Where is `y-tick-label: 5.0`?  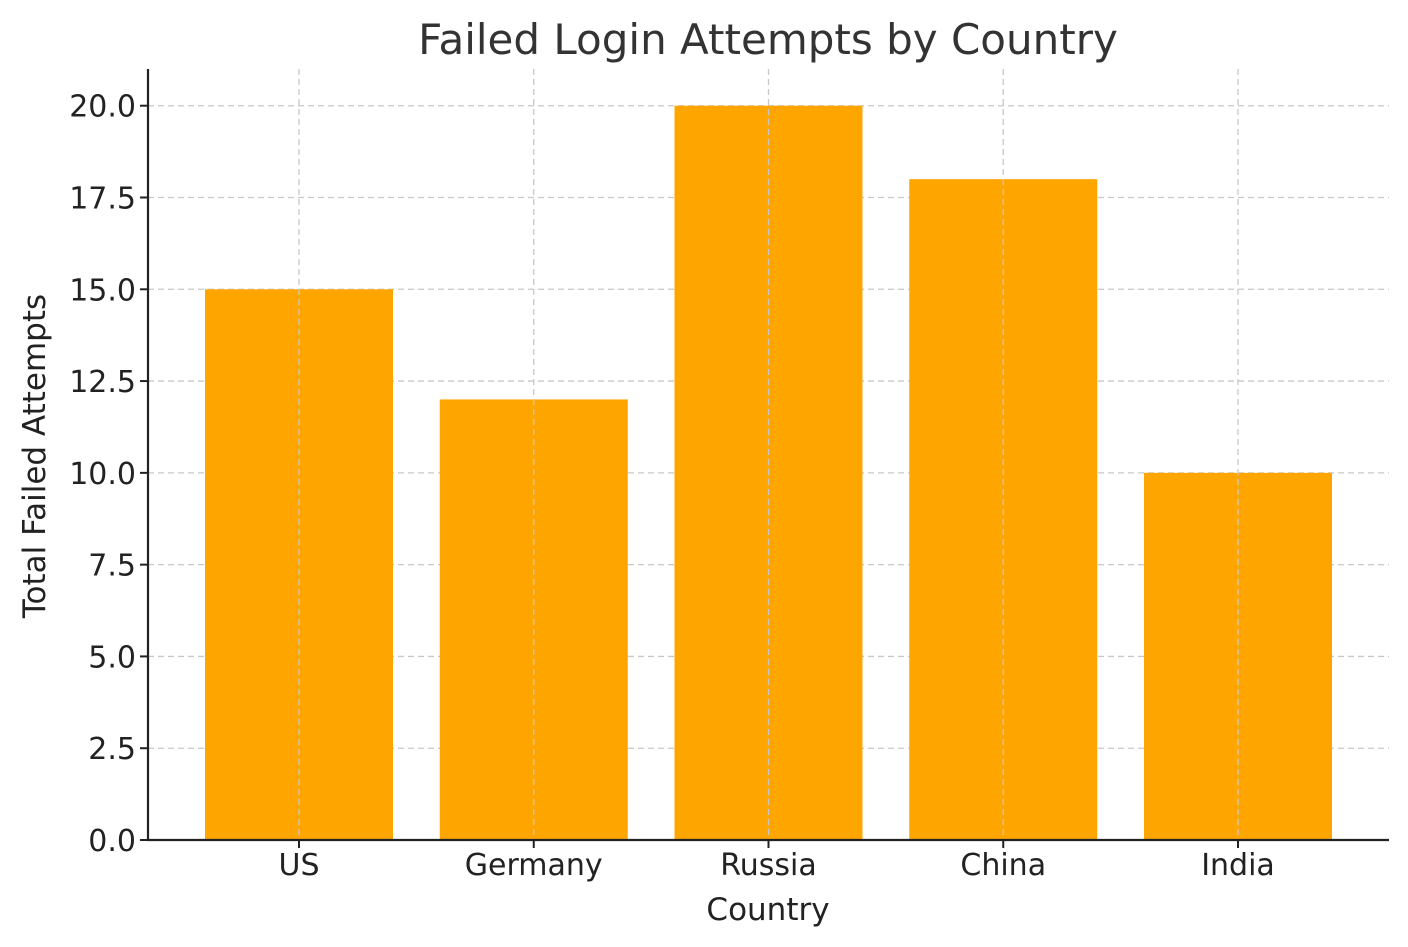
y-tick-label: 5.0 is located at coordinates (112, 657).